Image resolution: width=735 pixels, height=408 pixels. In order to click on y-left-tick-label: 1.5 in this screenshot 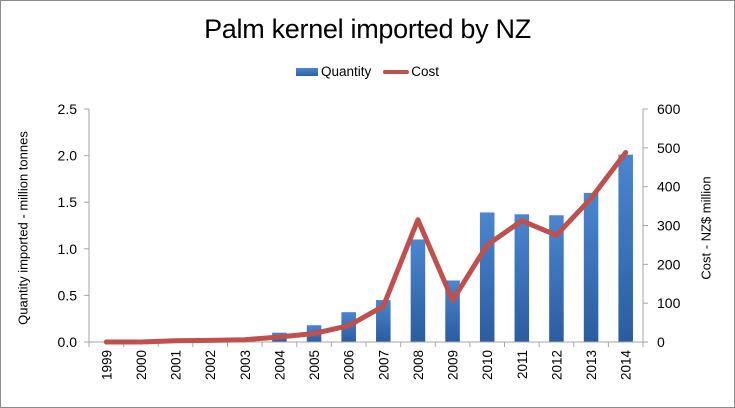, I will do `click(68, 202)`.